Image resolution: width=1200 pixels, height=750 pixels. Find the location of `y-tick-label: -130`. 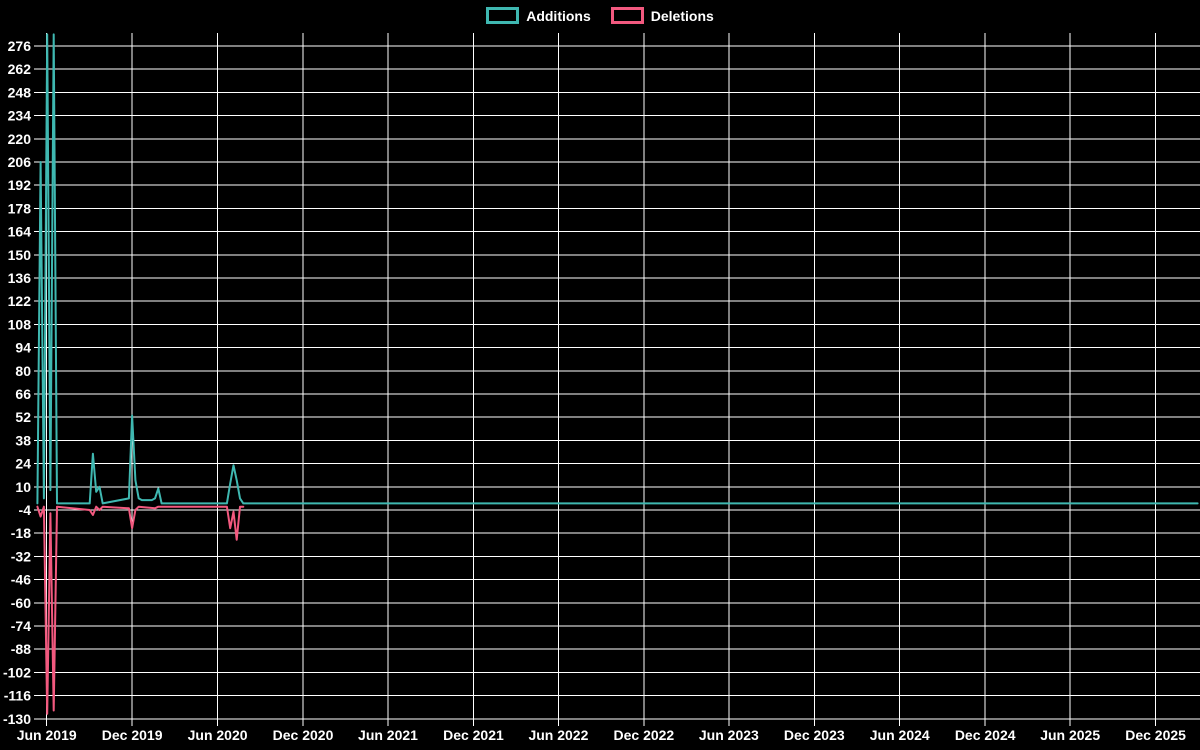

y-tick-label: -130 is located at coordinates (17, 719).